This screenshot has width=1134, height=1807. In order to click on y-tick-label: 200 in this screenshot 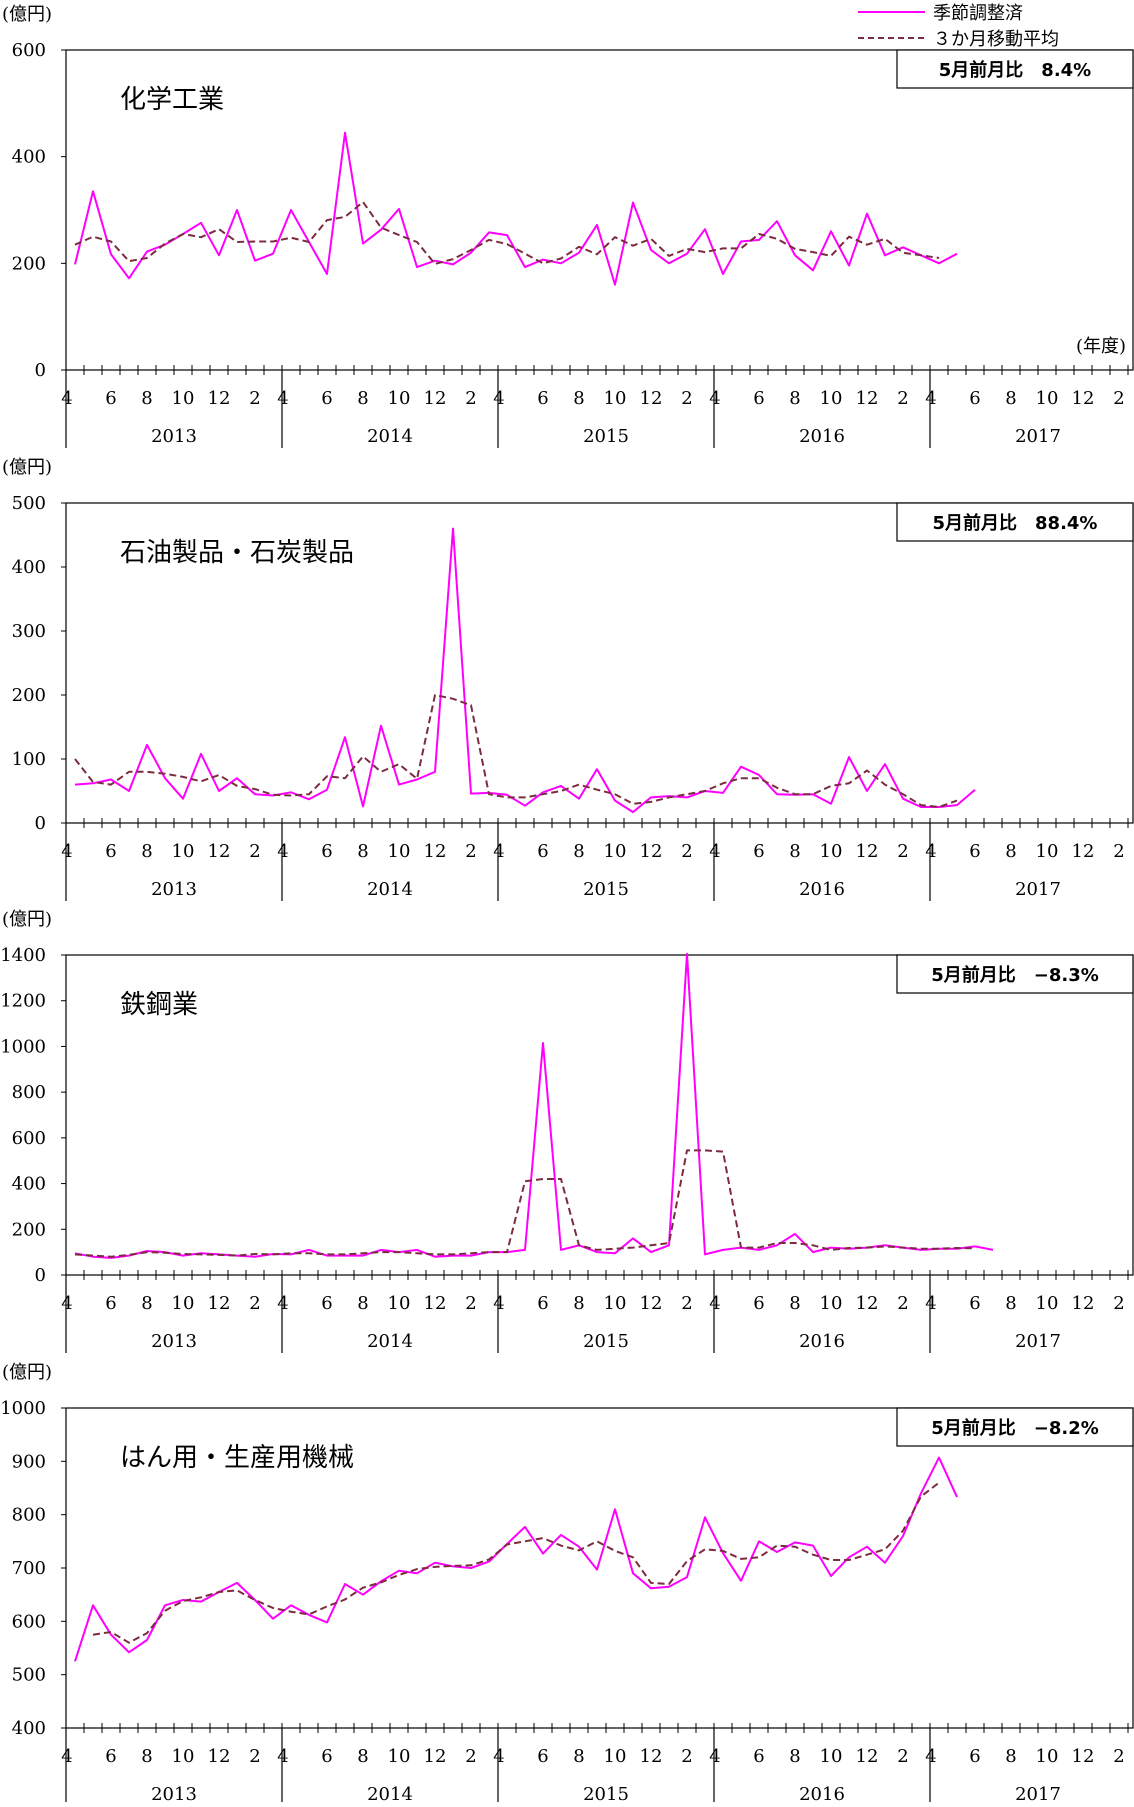, I will do `click(29, 1229)`.